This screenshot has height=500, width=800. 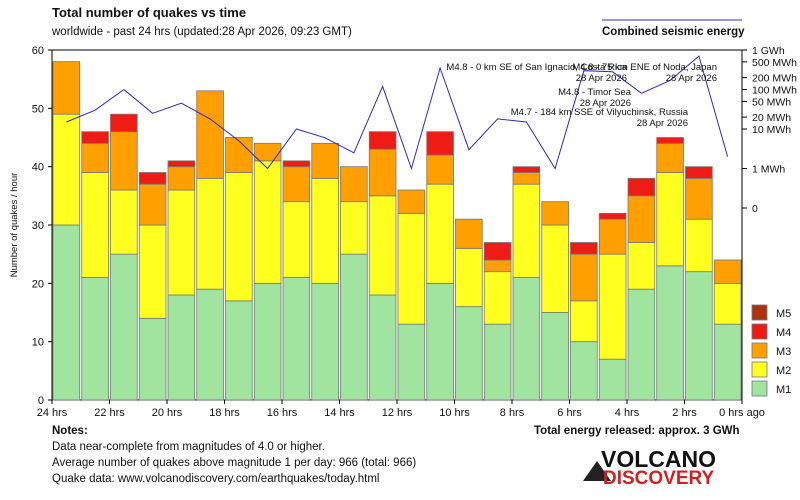 I want to click on energy-legend-label: Combined seismic energy, so click(x=673, y=32).